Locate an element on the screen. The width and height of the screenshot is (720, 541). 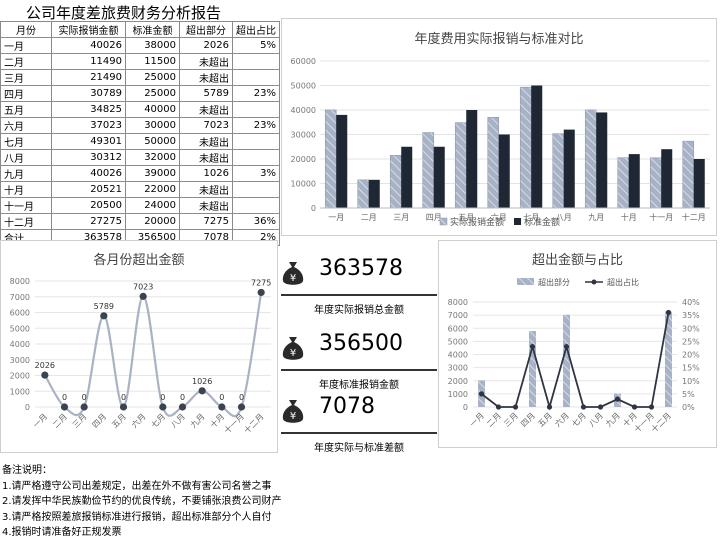
table-row: 十月 20521 22000 未超出 is located at coordinates (140, 189).